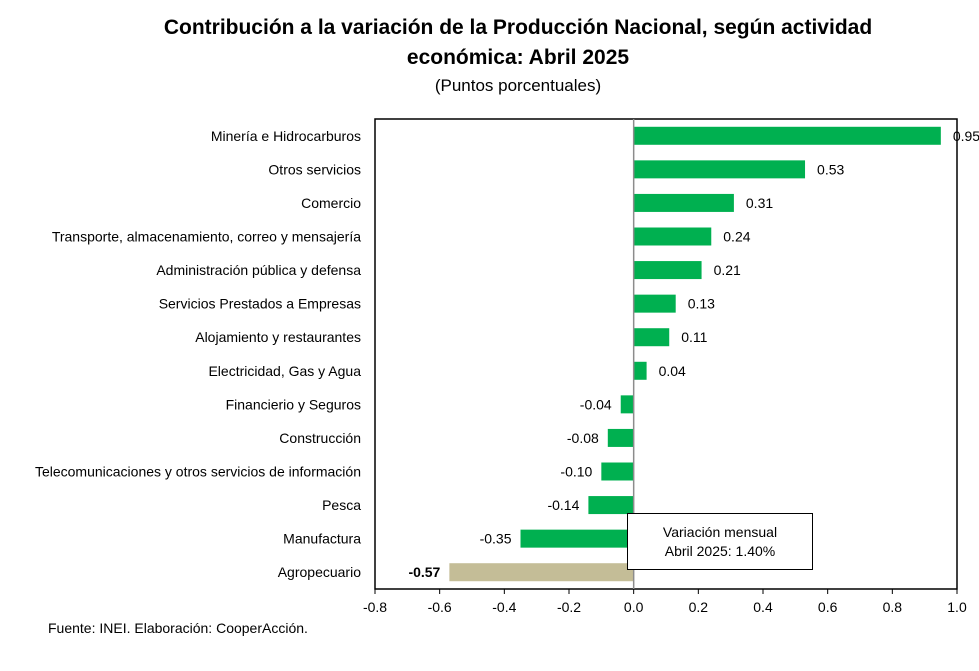 Image resolution: width=979 pixels, height=671 pixels. What do you see at coordinates (672, 371) in the screenshot?
I see `data-label: 0.04` at bounding box center [672, 371].